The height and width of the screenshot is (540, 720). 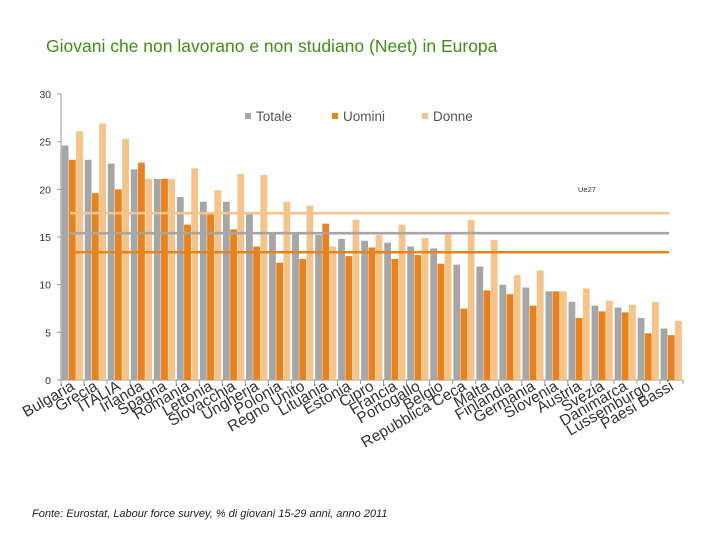 I want to click on bar-uomini-finlandia, so click(x=510, y=337).